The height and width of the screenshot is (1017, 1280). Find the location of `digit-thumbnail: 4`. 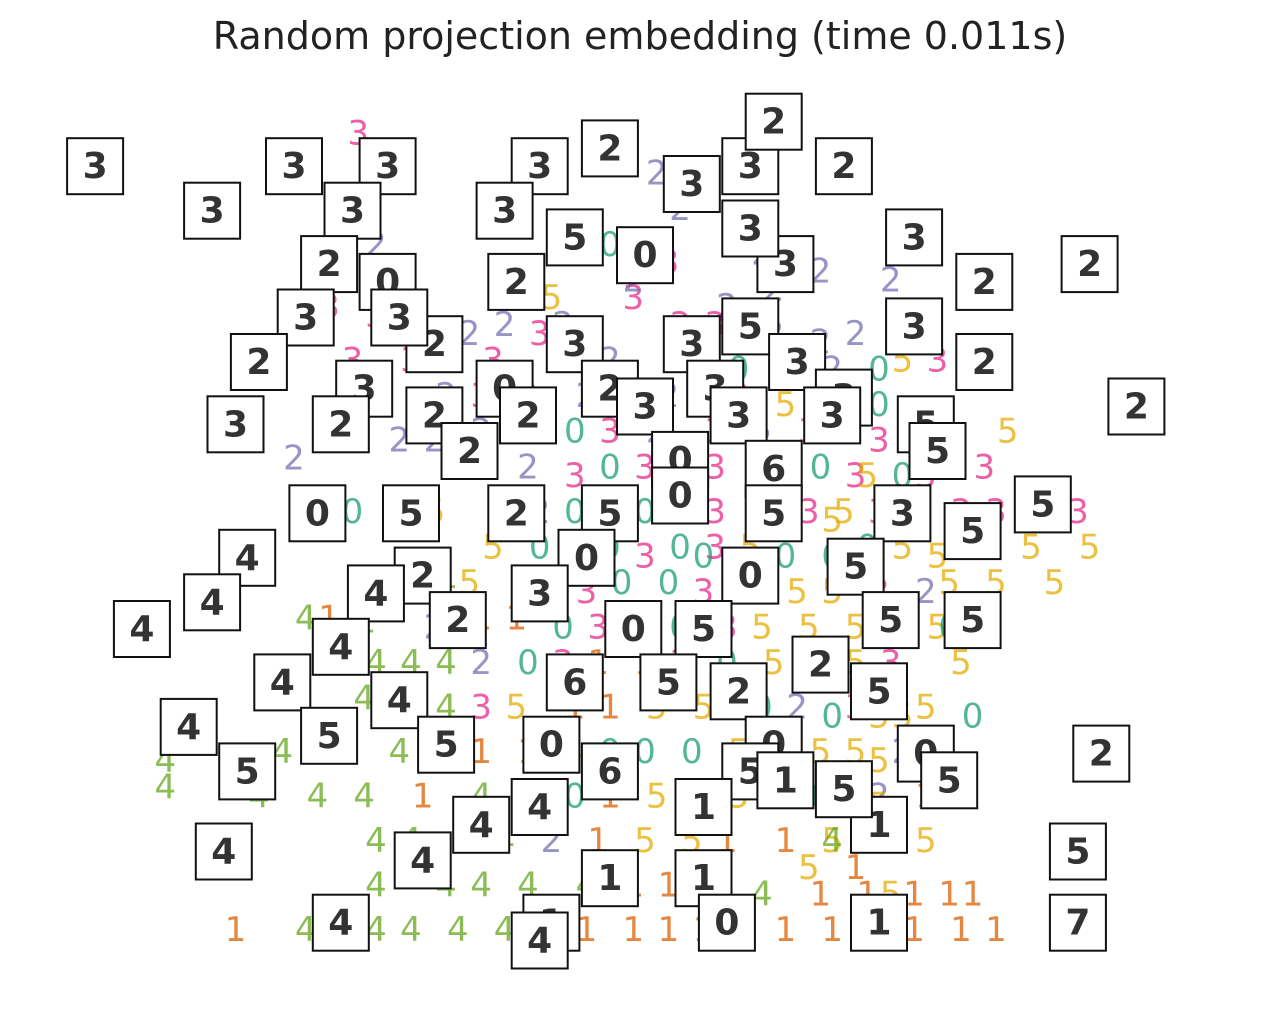

digit-thumbnail: 4 is located at coordinates (422, 860).